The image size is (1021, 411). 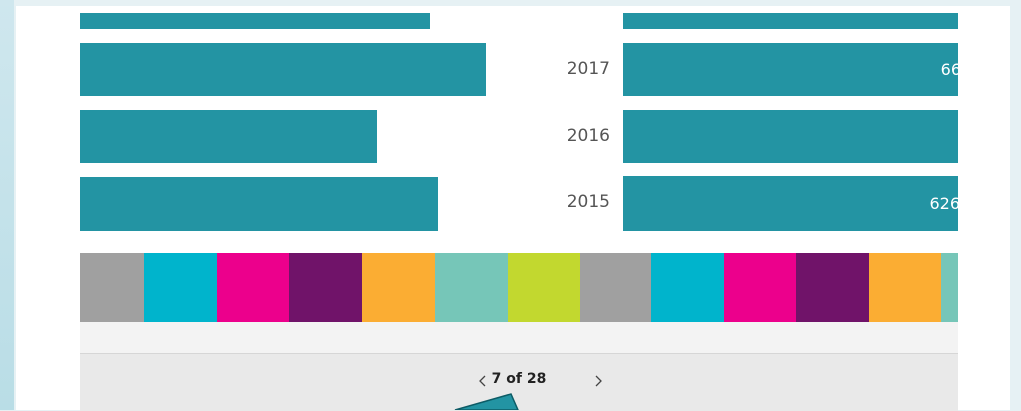 I want to click on bar: 626, so click(x=790, y=203).